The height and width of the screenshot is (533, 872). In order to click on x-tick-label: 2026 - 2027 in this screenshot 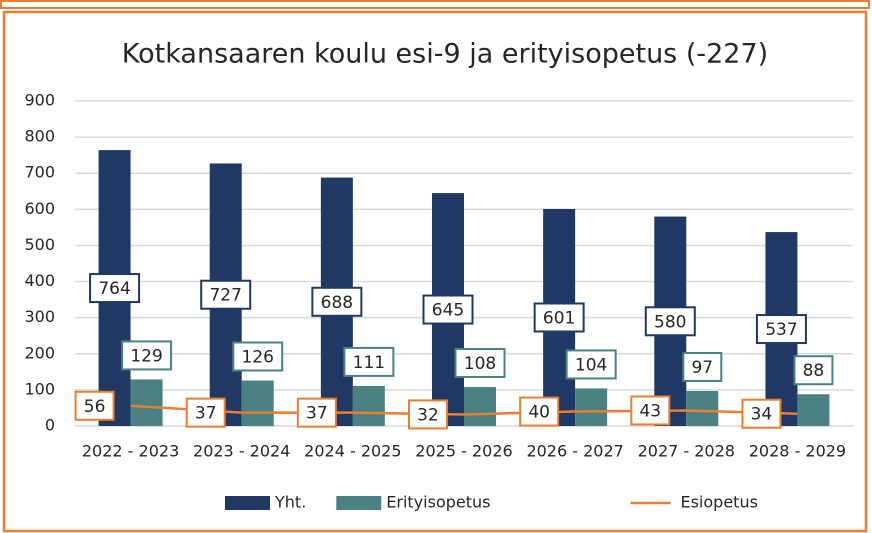, I will do `click(574, 451)`.